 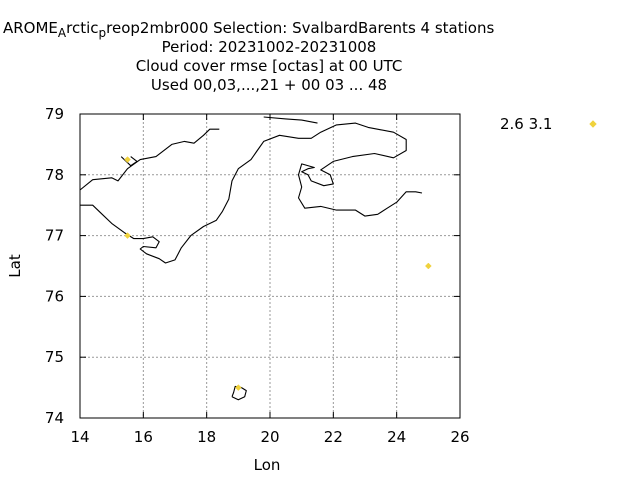 What do you see at coordinates (54, 357) in the screenshot?
I see `y-tick-label: 75` at bounding box center [54, 357].